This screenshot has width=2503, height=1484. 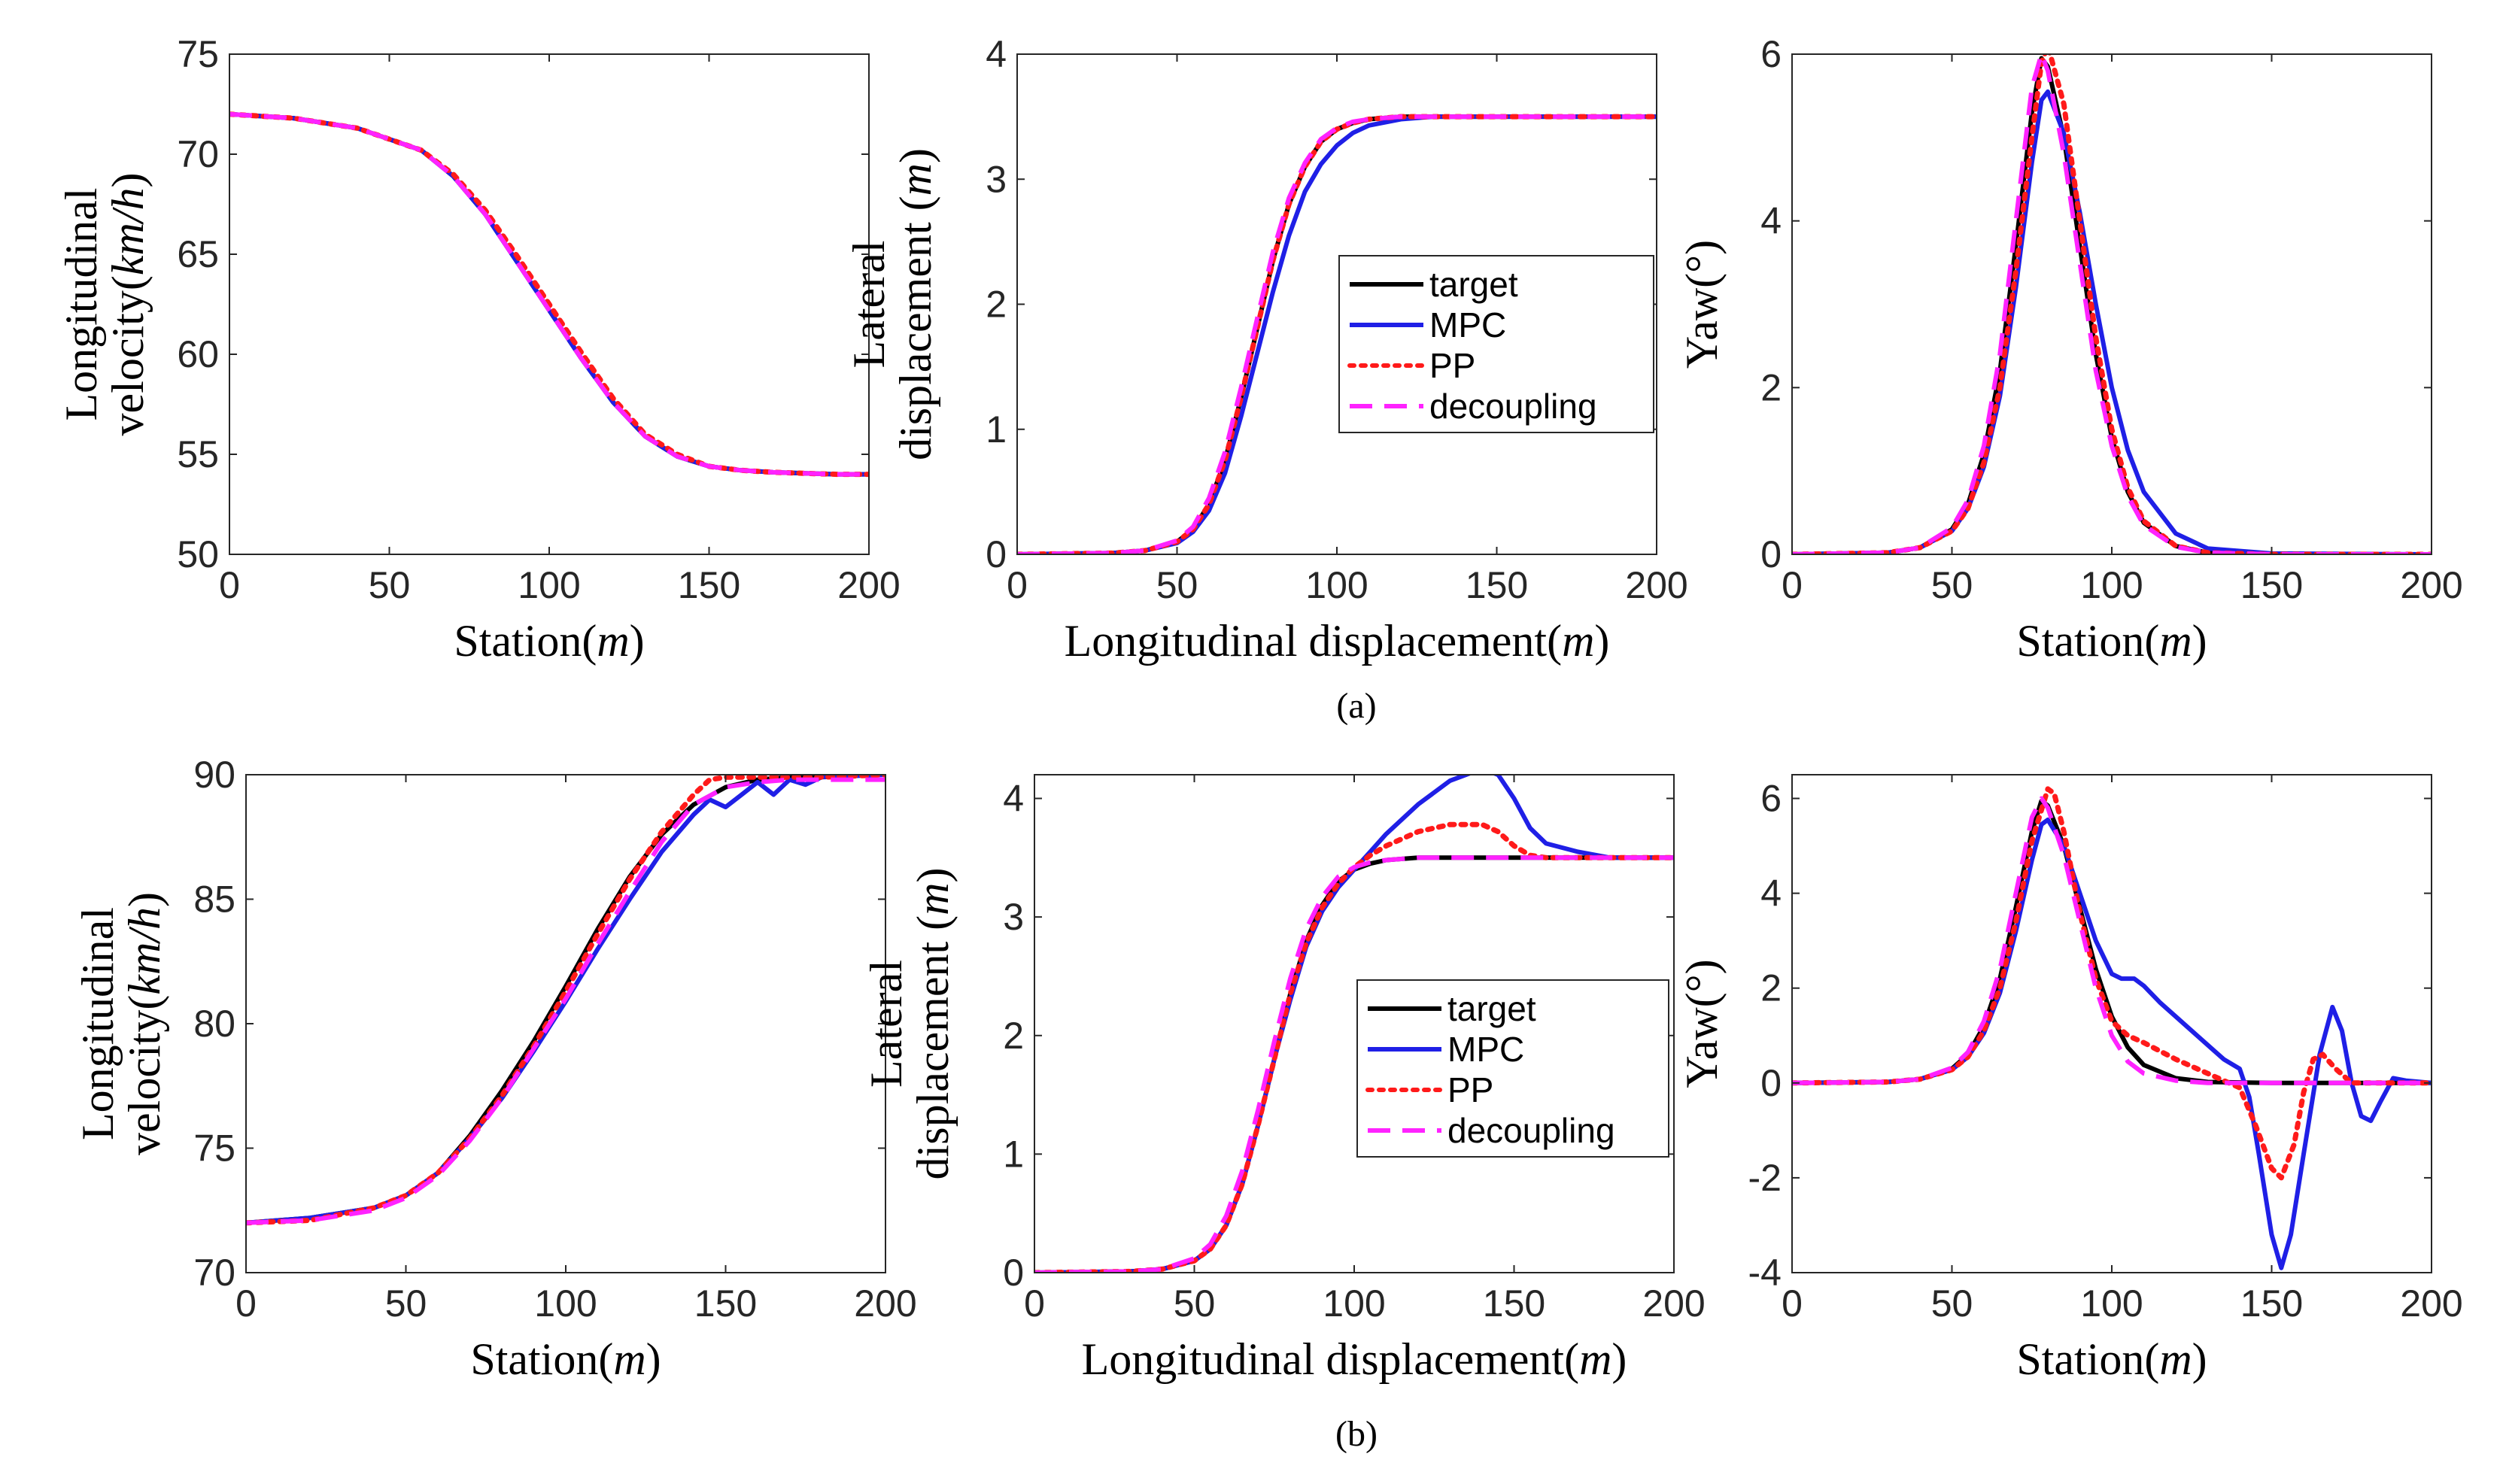 I want to click on chart-a3: 0 50 100 150 200 0 2 4 6 Station(m) Yaw(°), so click(x=2070, y=349).